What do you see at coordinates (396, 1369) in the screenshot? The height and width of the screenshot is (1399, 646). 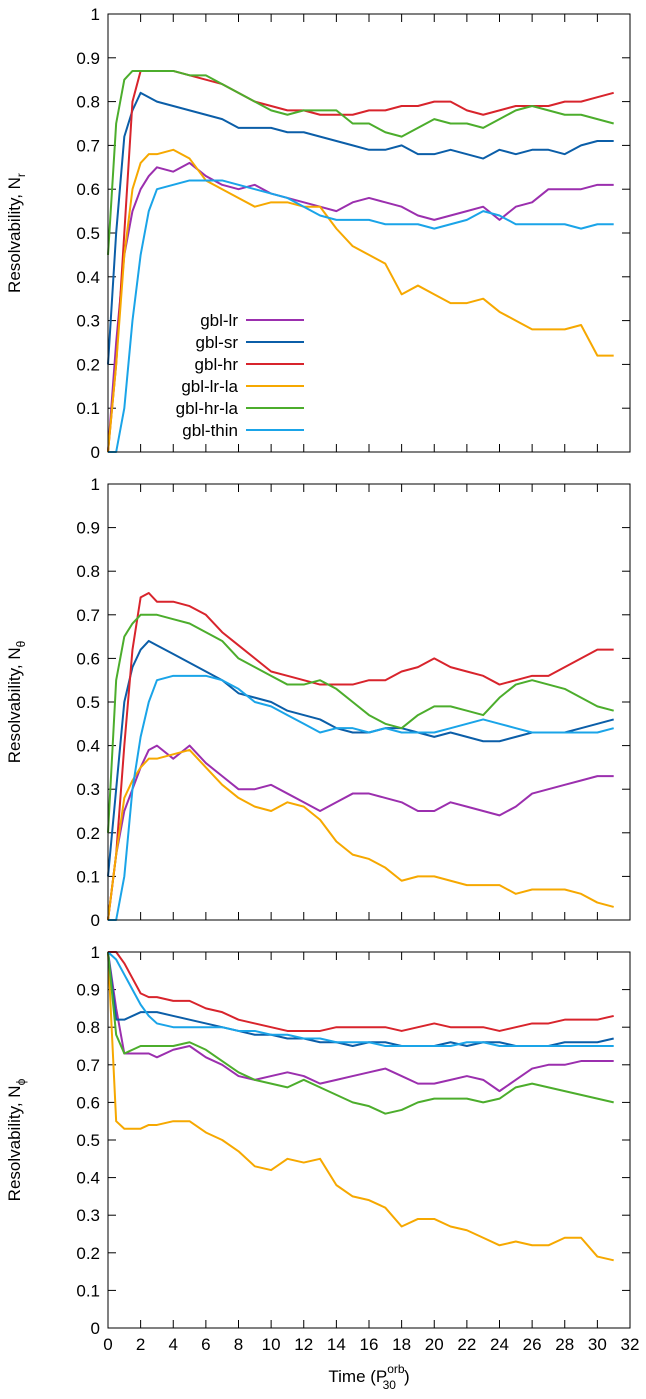 I see `x-axis-label-superscript: orb` at bounding box center [396, 1369].